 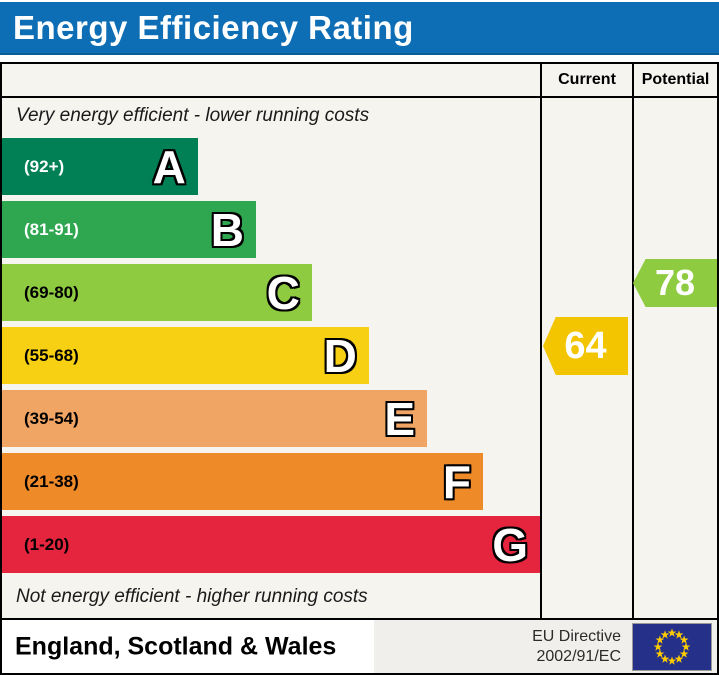 What do you see at coordinates (283, 292) in the screenshot?
I see `band-letter: C` at bounding box center [283, 292].